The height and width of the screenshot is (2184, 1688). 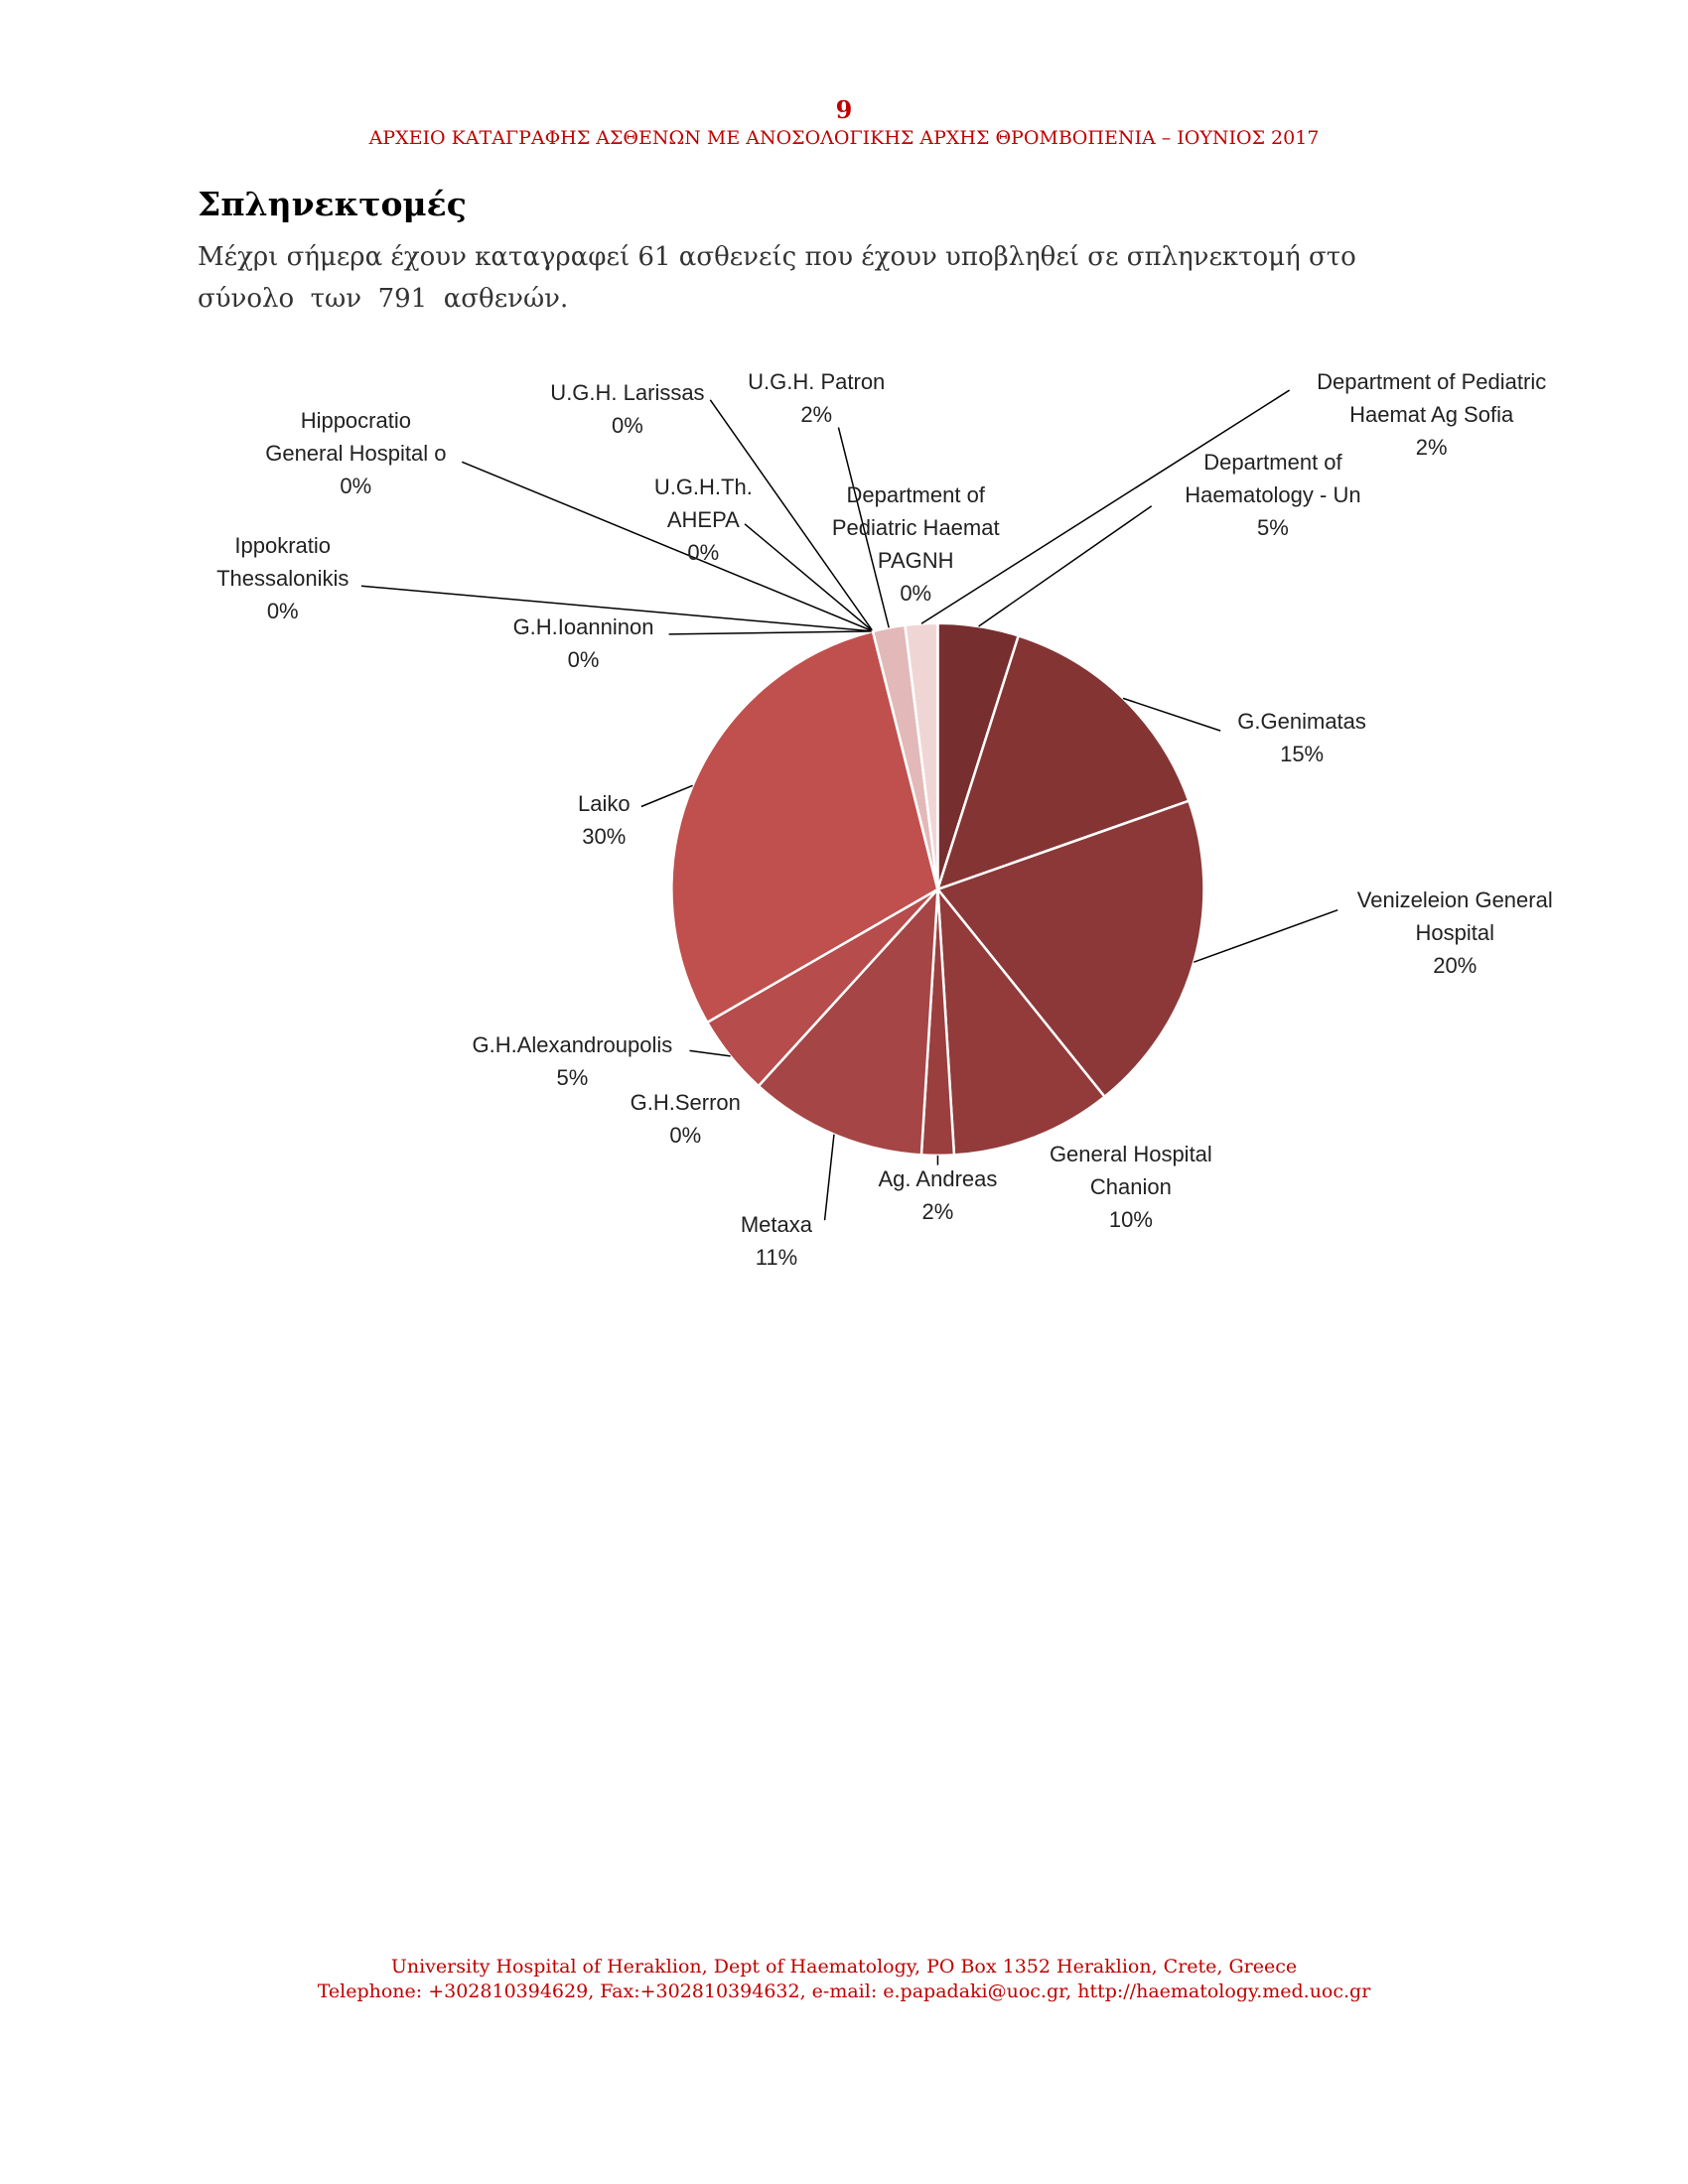 I want to click on slice-label: G.Genimatas 15%, so click(x=1301, y=737).